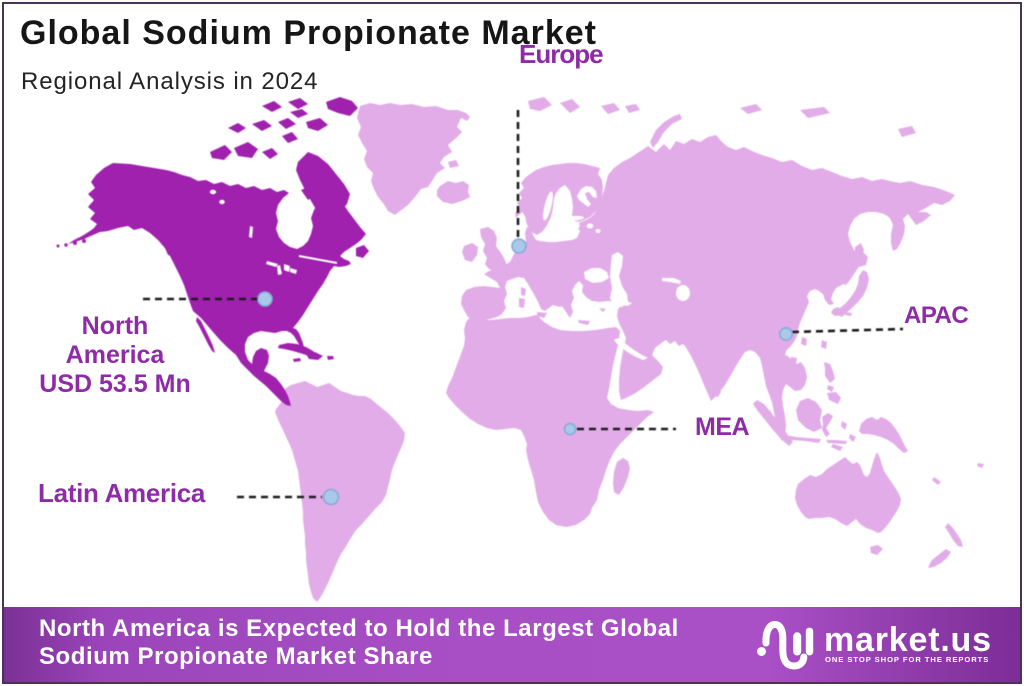 Image resolution: width=1024 pixels, height=686 pixels. What do you see at coordinates (908, 640) in the screenshot?
I see `svg-text: market.us` at bounding box center [908, 640].